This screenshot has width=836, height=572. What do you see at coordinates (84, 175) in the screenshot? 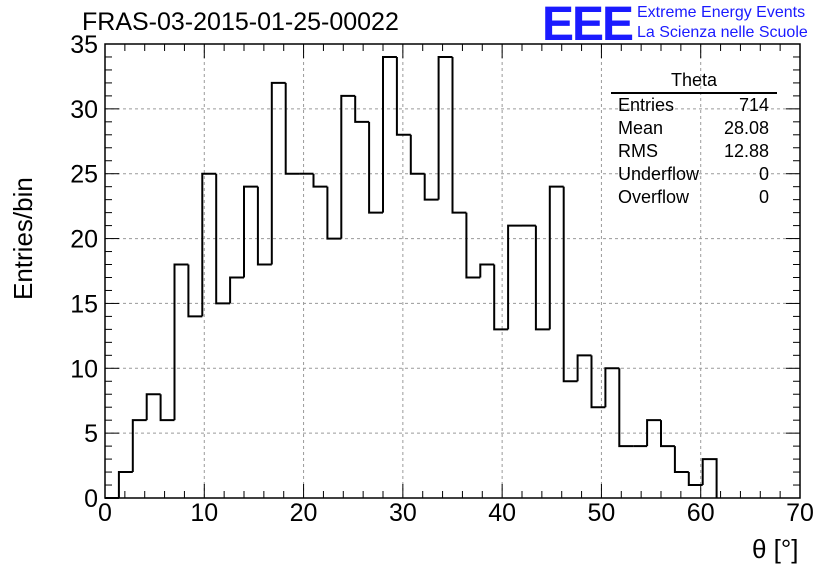
I see `y-tick-label: 25` at bounding box center [84, 175].